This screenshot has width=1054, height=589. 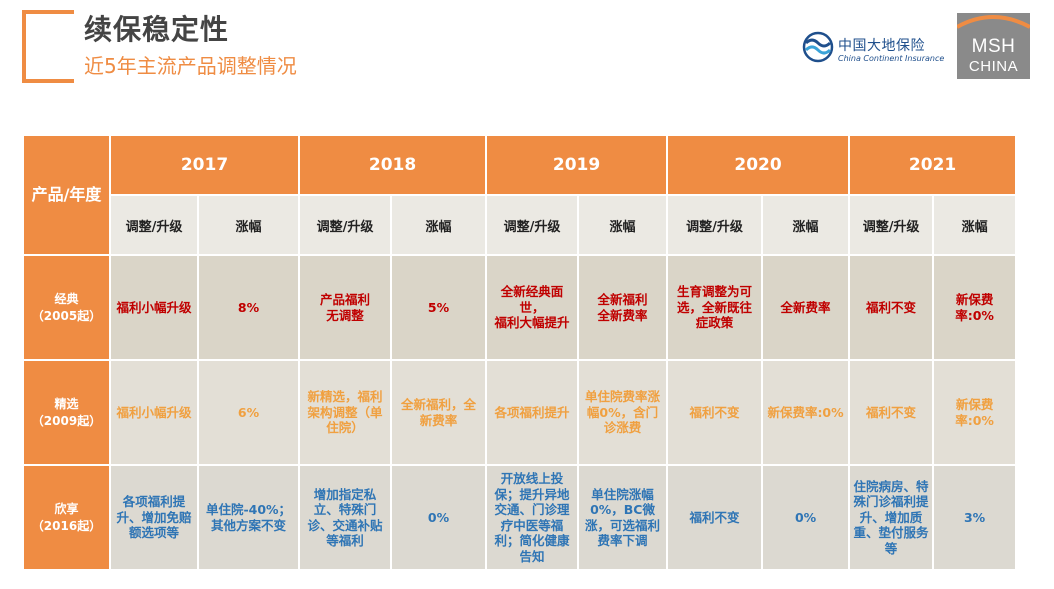 What do you see at coordinates (623, 412) in the screenshot?
I see `cell-increase: 单住院费率涨幅0%，含门诊涨费` at bounding box center [623, 412].